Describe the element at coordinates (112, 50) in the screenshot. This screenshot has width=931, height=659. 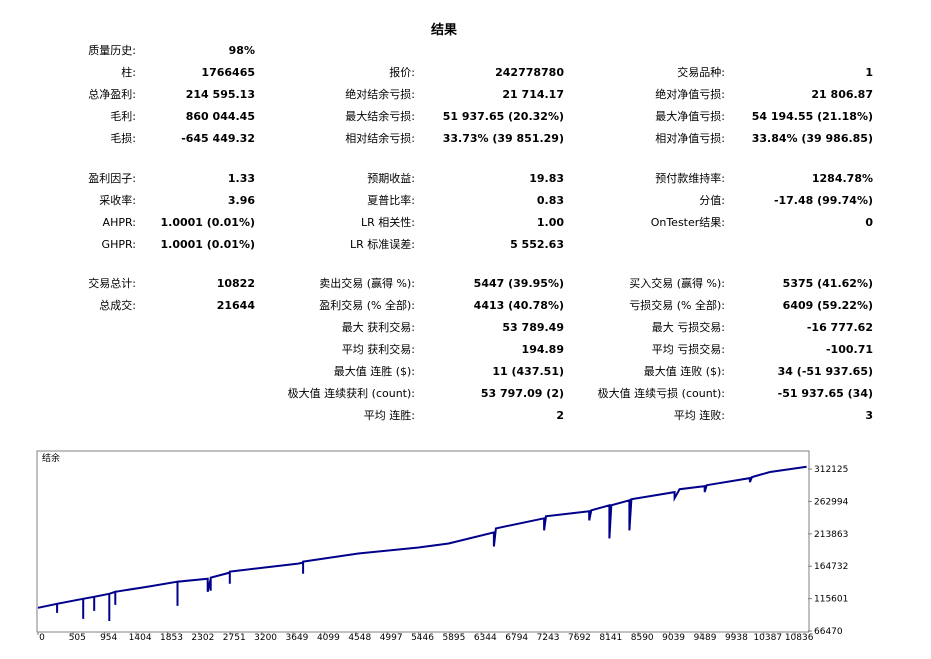
I see `stat-label: 质量历史:` at that location.